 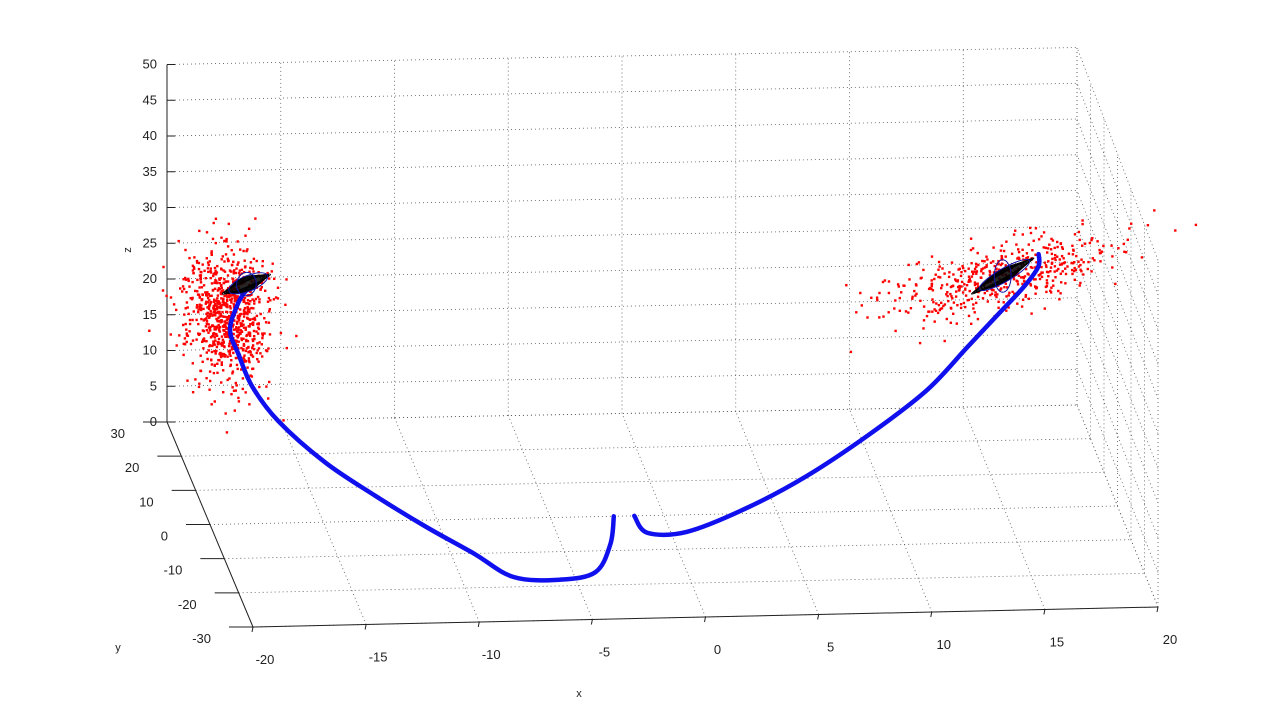 What do you see at coordinates (705, 619) in the screenshot?
I see `x-tick-mark` at bounding box center [705, 619].